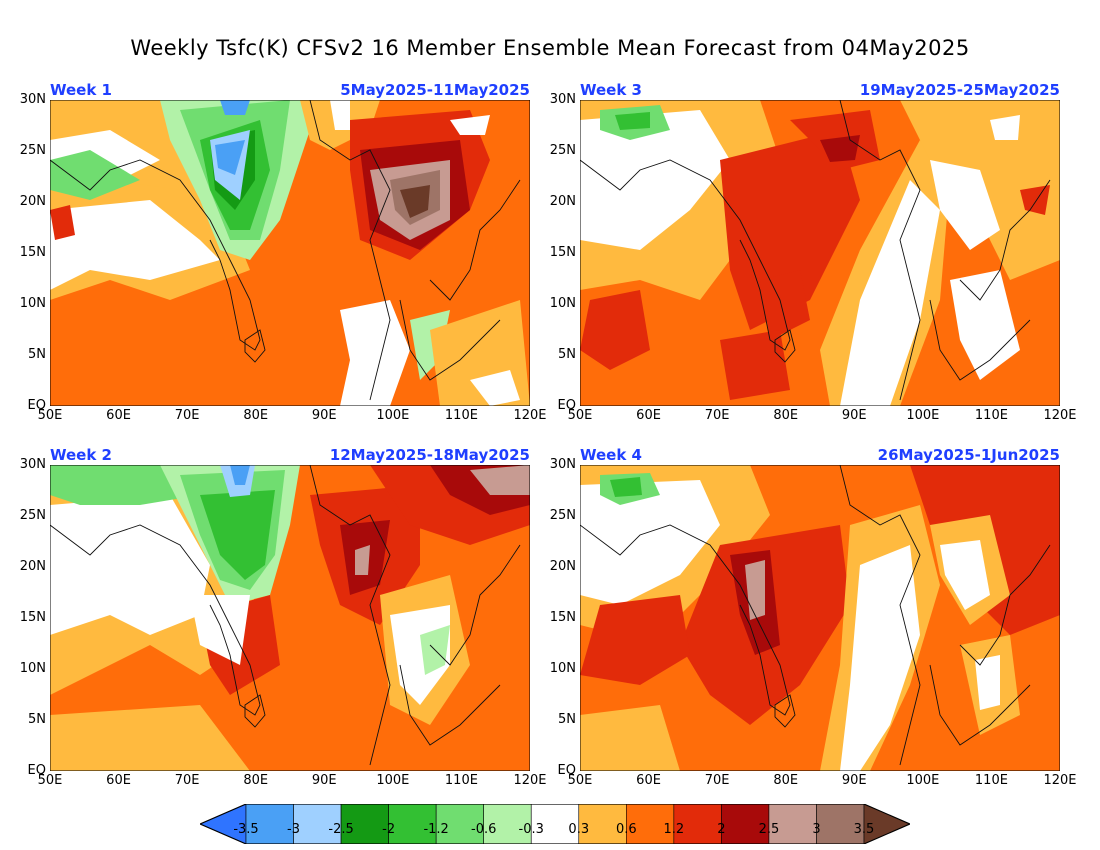  What do you see at coordinates (579, 829) in the screenshot?
I see `colorbar-label: 0.3` at bounding box center [579, 829].